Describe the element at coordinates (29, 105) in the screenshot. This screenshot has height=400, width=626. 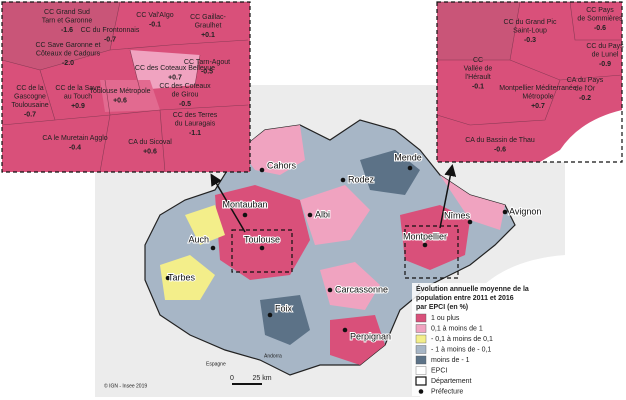
I see `epci-name: Toulousaine` at that location.